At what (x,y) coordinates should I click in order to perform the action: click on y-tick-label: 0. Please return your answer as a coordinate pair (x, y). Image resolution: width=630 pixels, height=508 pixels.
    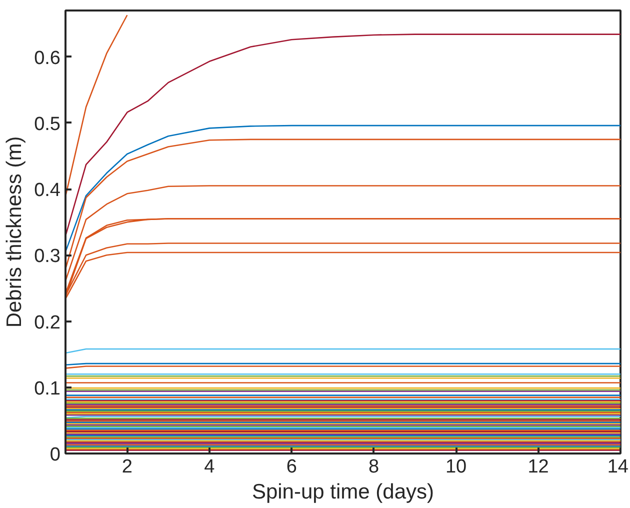
    Looking at the image, I should click on (55, 455).